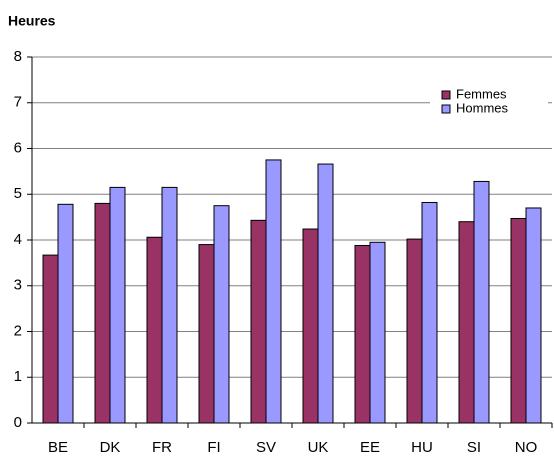  Describe the element at coordinates (18, 56) in the screenshot. I see `y-tick-label: 8` at that location.